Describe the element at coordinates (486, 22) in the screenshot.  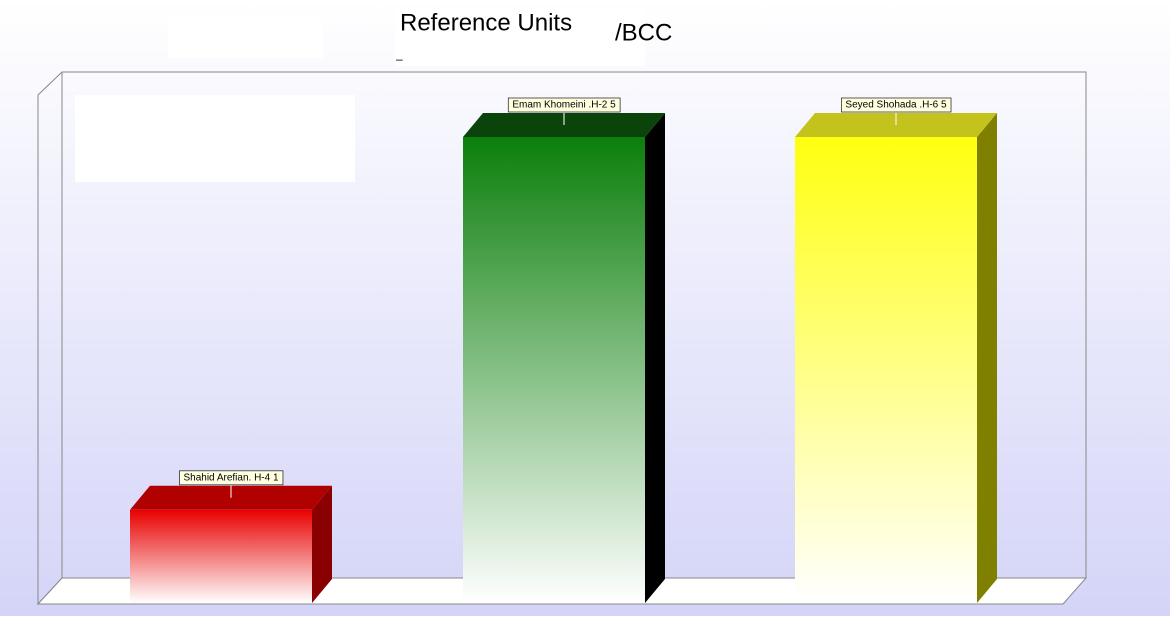
I see `chart-title: Reference Units` at that location.